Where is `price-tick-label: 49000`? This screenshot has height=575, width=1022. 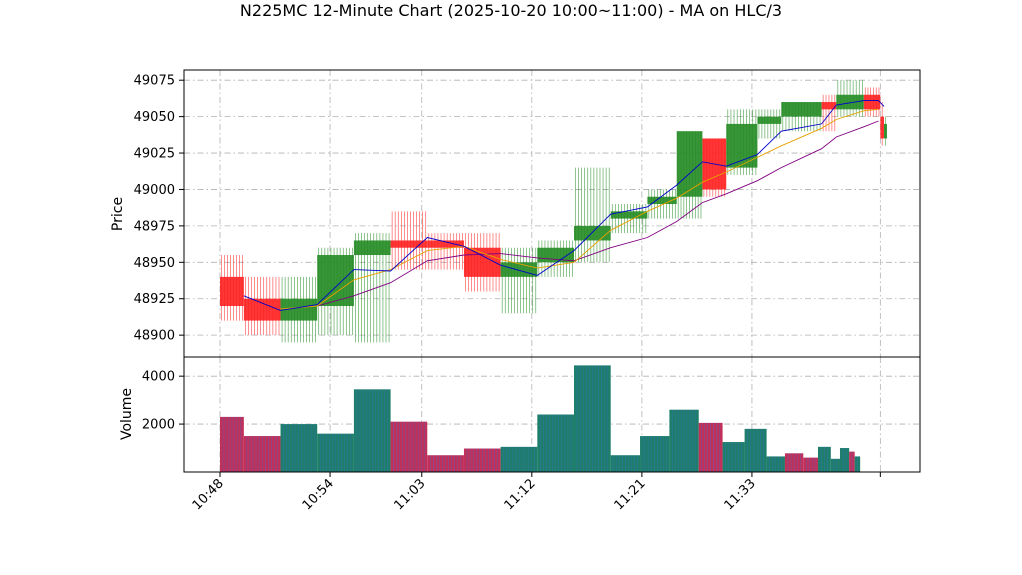 price-tick-label: 49000 is located at coordinates (154, 190).